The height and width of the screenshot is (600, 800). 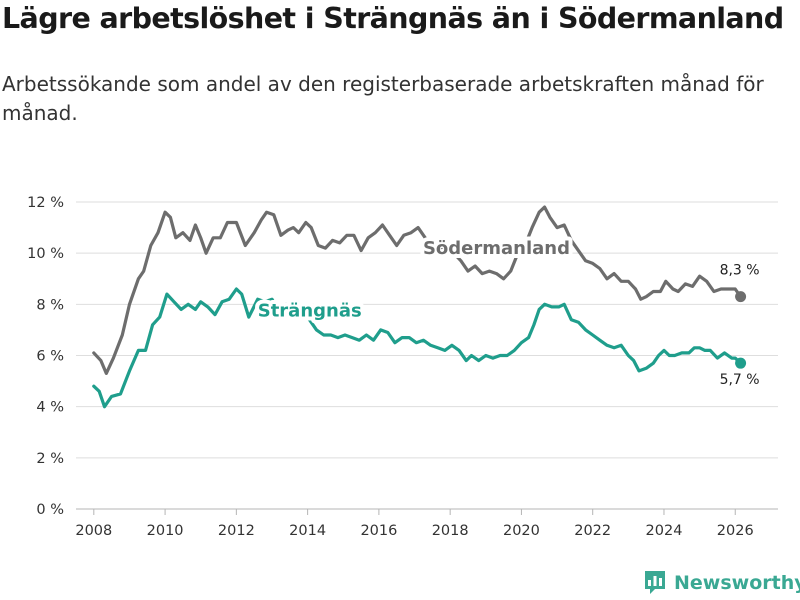 I want to click on y-tick-label: 10 %, so click(x=45, y=254).